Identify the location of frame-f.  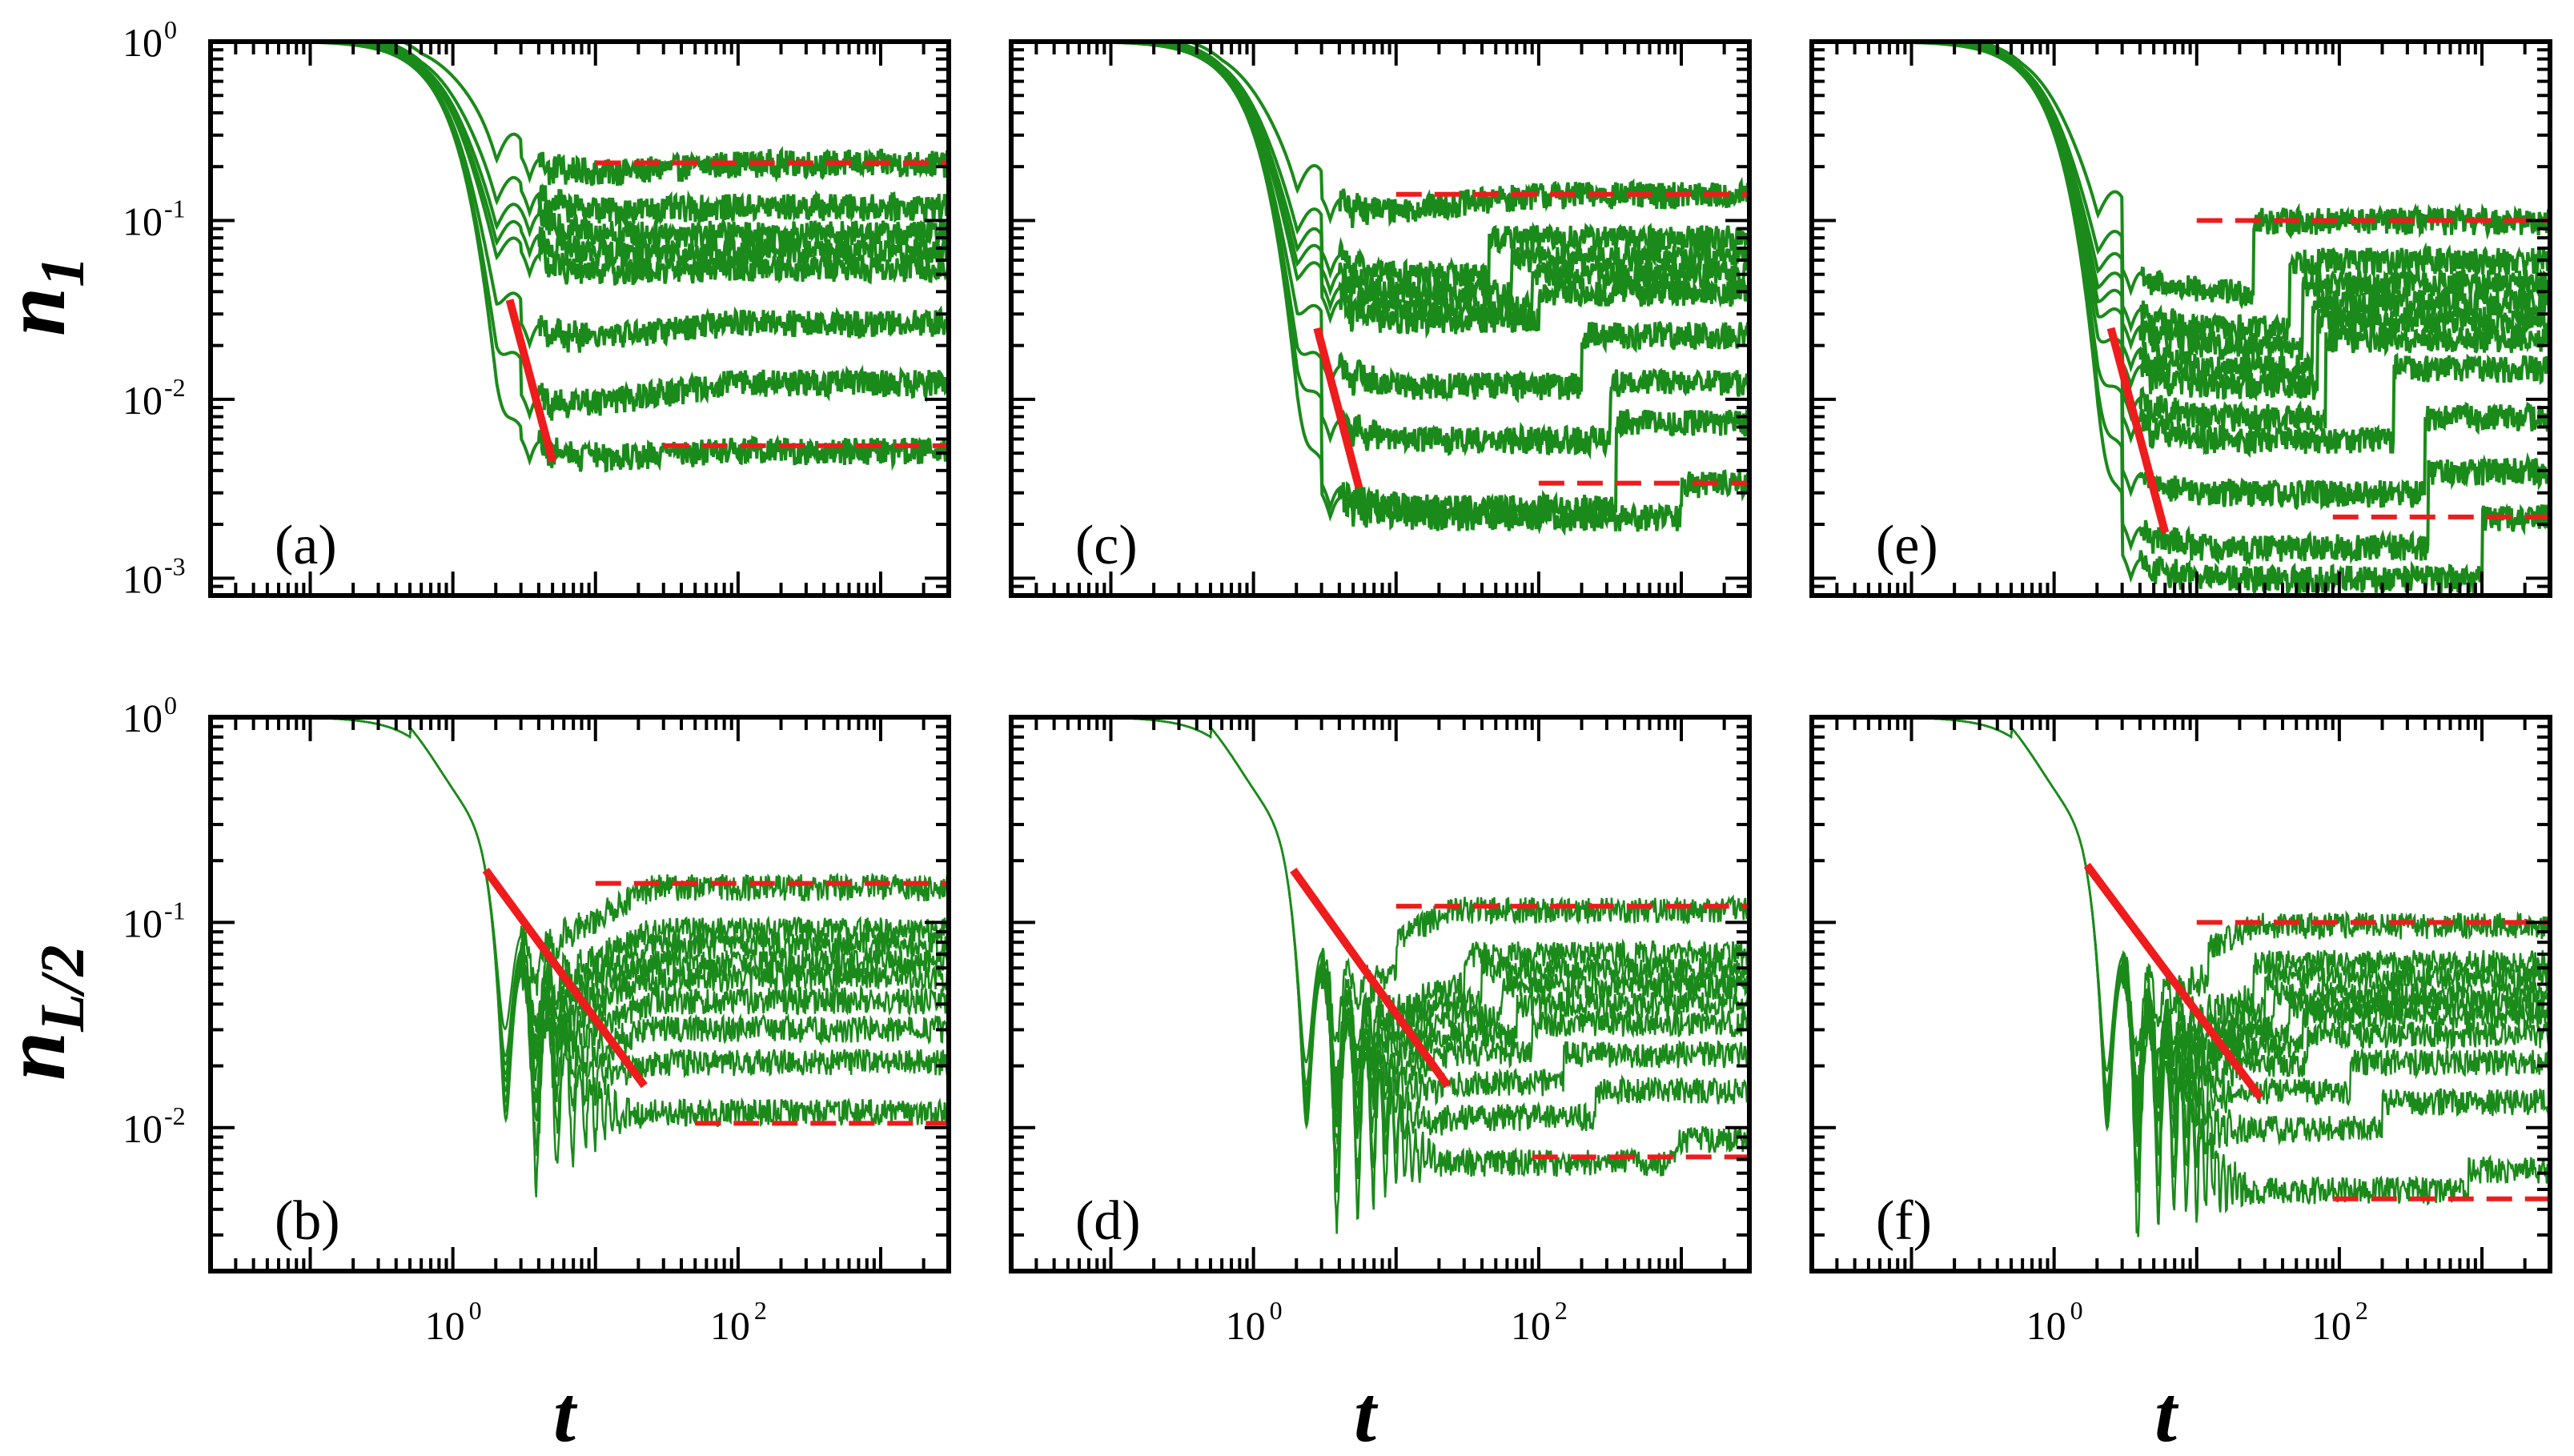
(2181, 994).